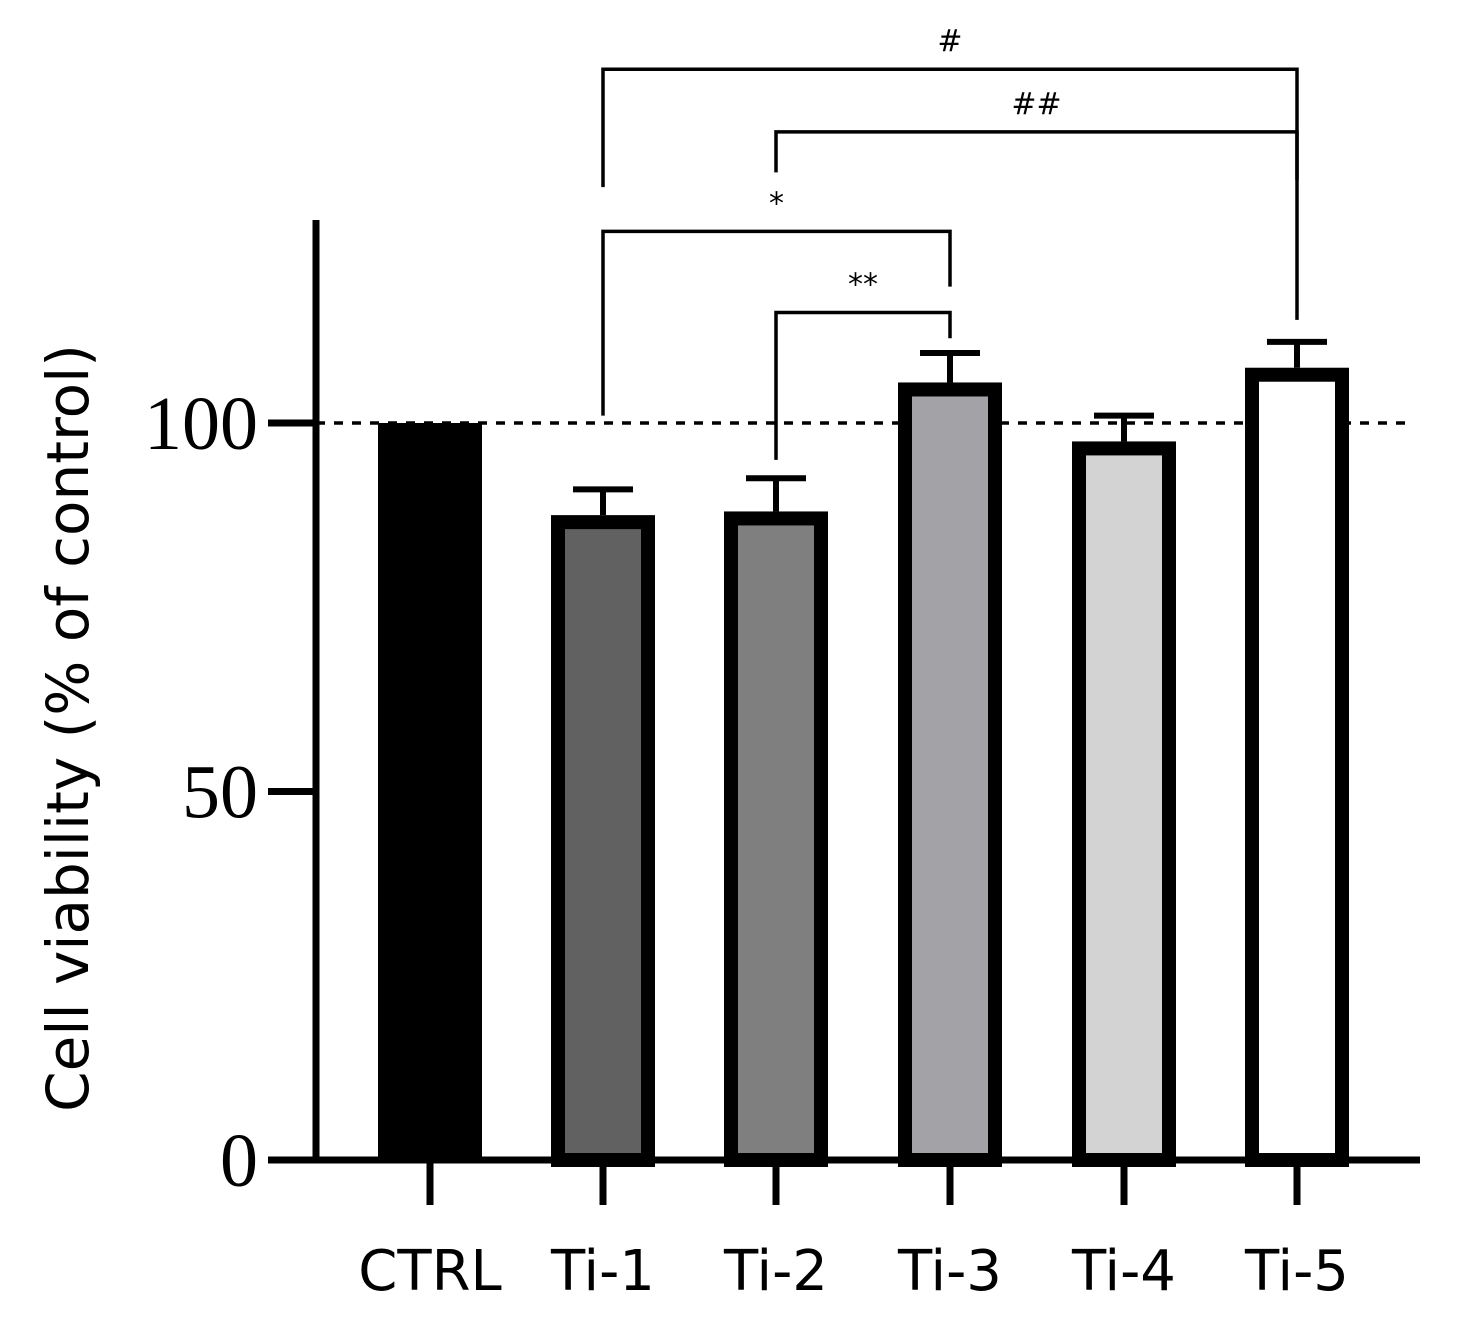 The image size is (1457, 1326). Describe the element at coordinates (949, 41) in the screenshot. I see `significance-label-1: #` at that location.